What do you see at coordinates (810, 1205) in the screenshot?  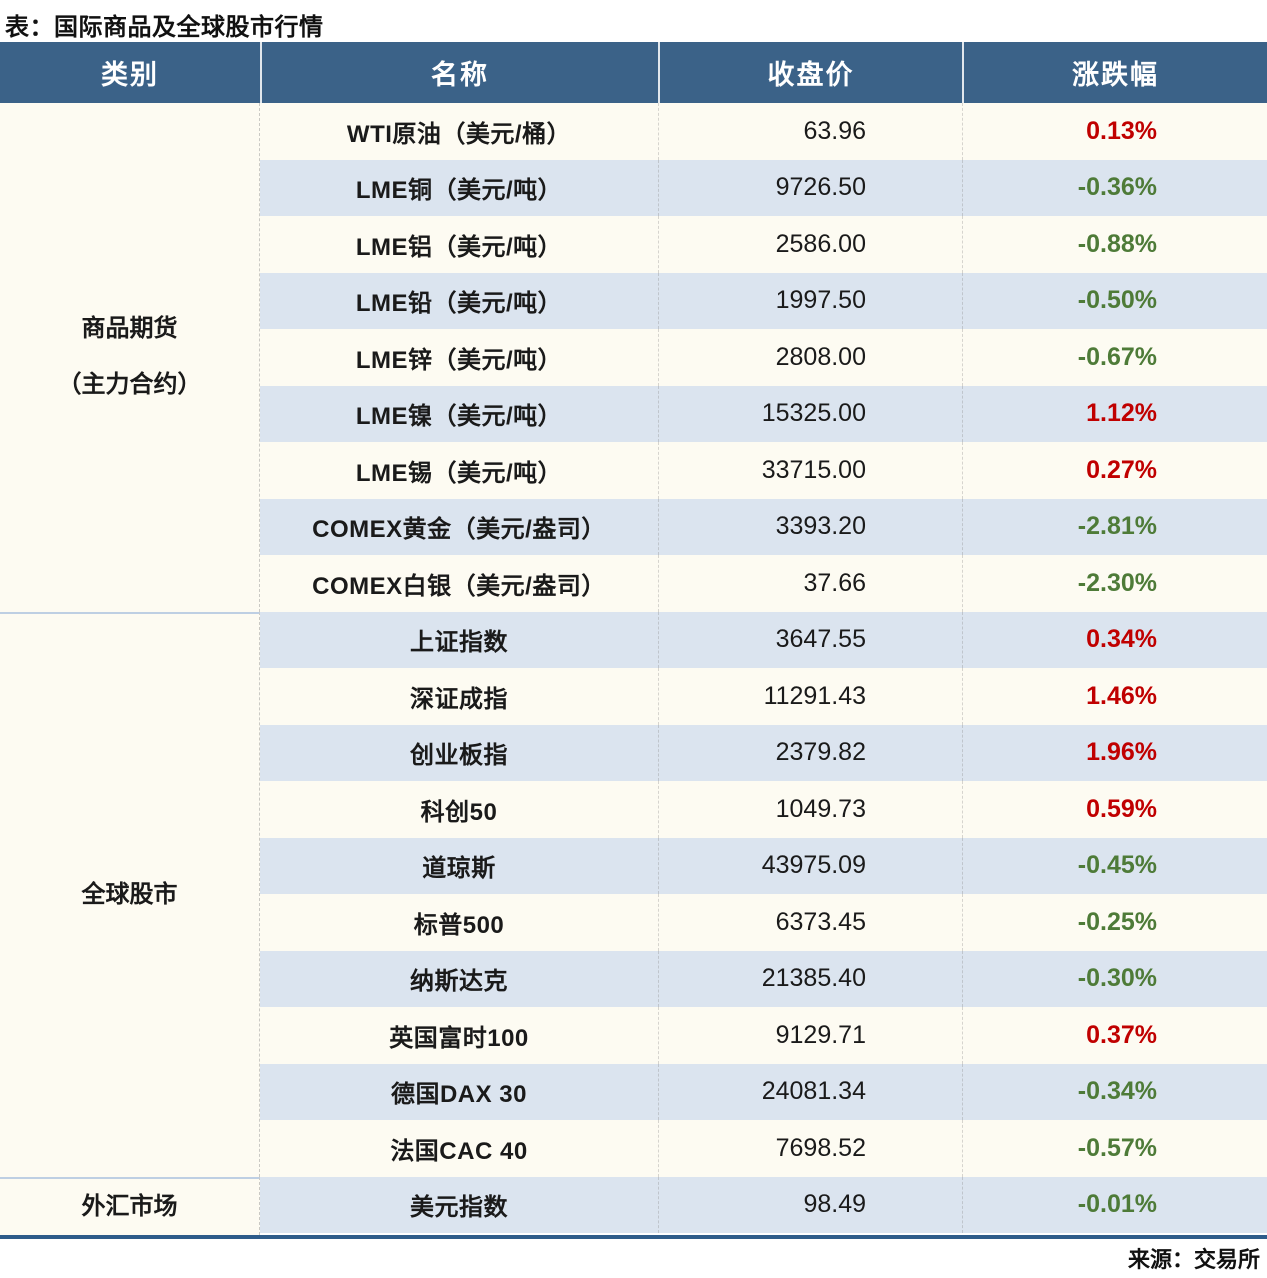 I see `close-price: 98.49` at bounding box center [810, 1205].